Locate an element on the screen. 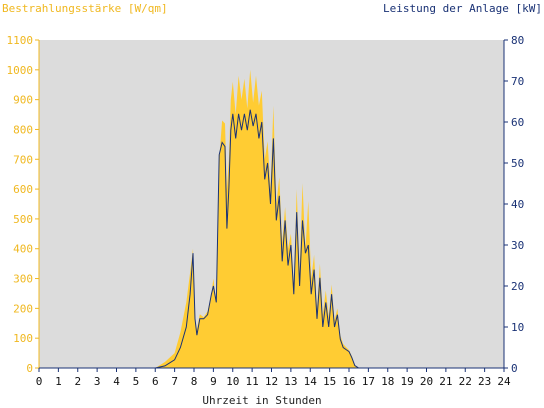  x-tick-label: 17 is located at coordinates (368, 381).